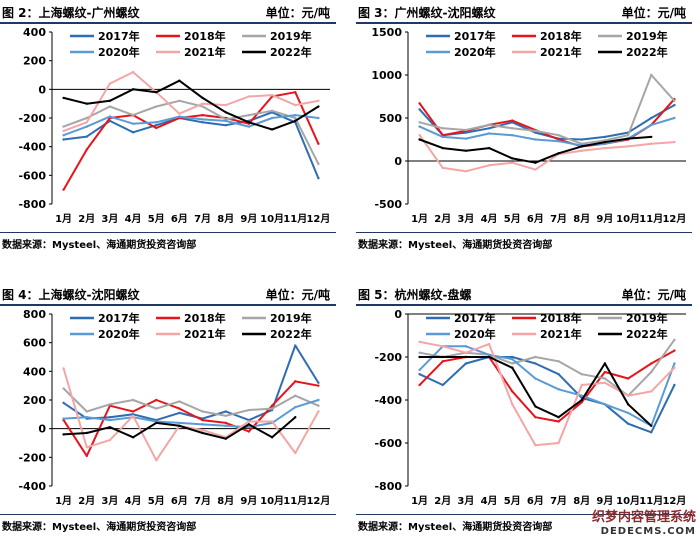  I want to click on watermark-line2: DEDECMS.COM, so click(648, 531).